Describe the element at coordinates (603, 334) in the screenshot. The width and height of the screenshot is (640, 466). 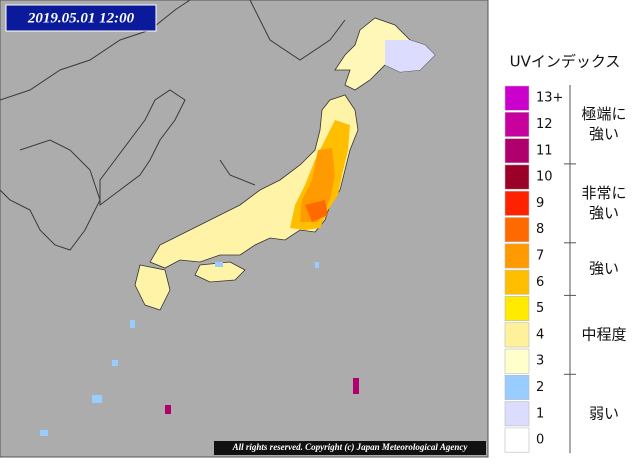
I see `legend-category: 中程度` at that location.